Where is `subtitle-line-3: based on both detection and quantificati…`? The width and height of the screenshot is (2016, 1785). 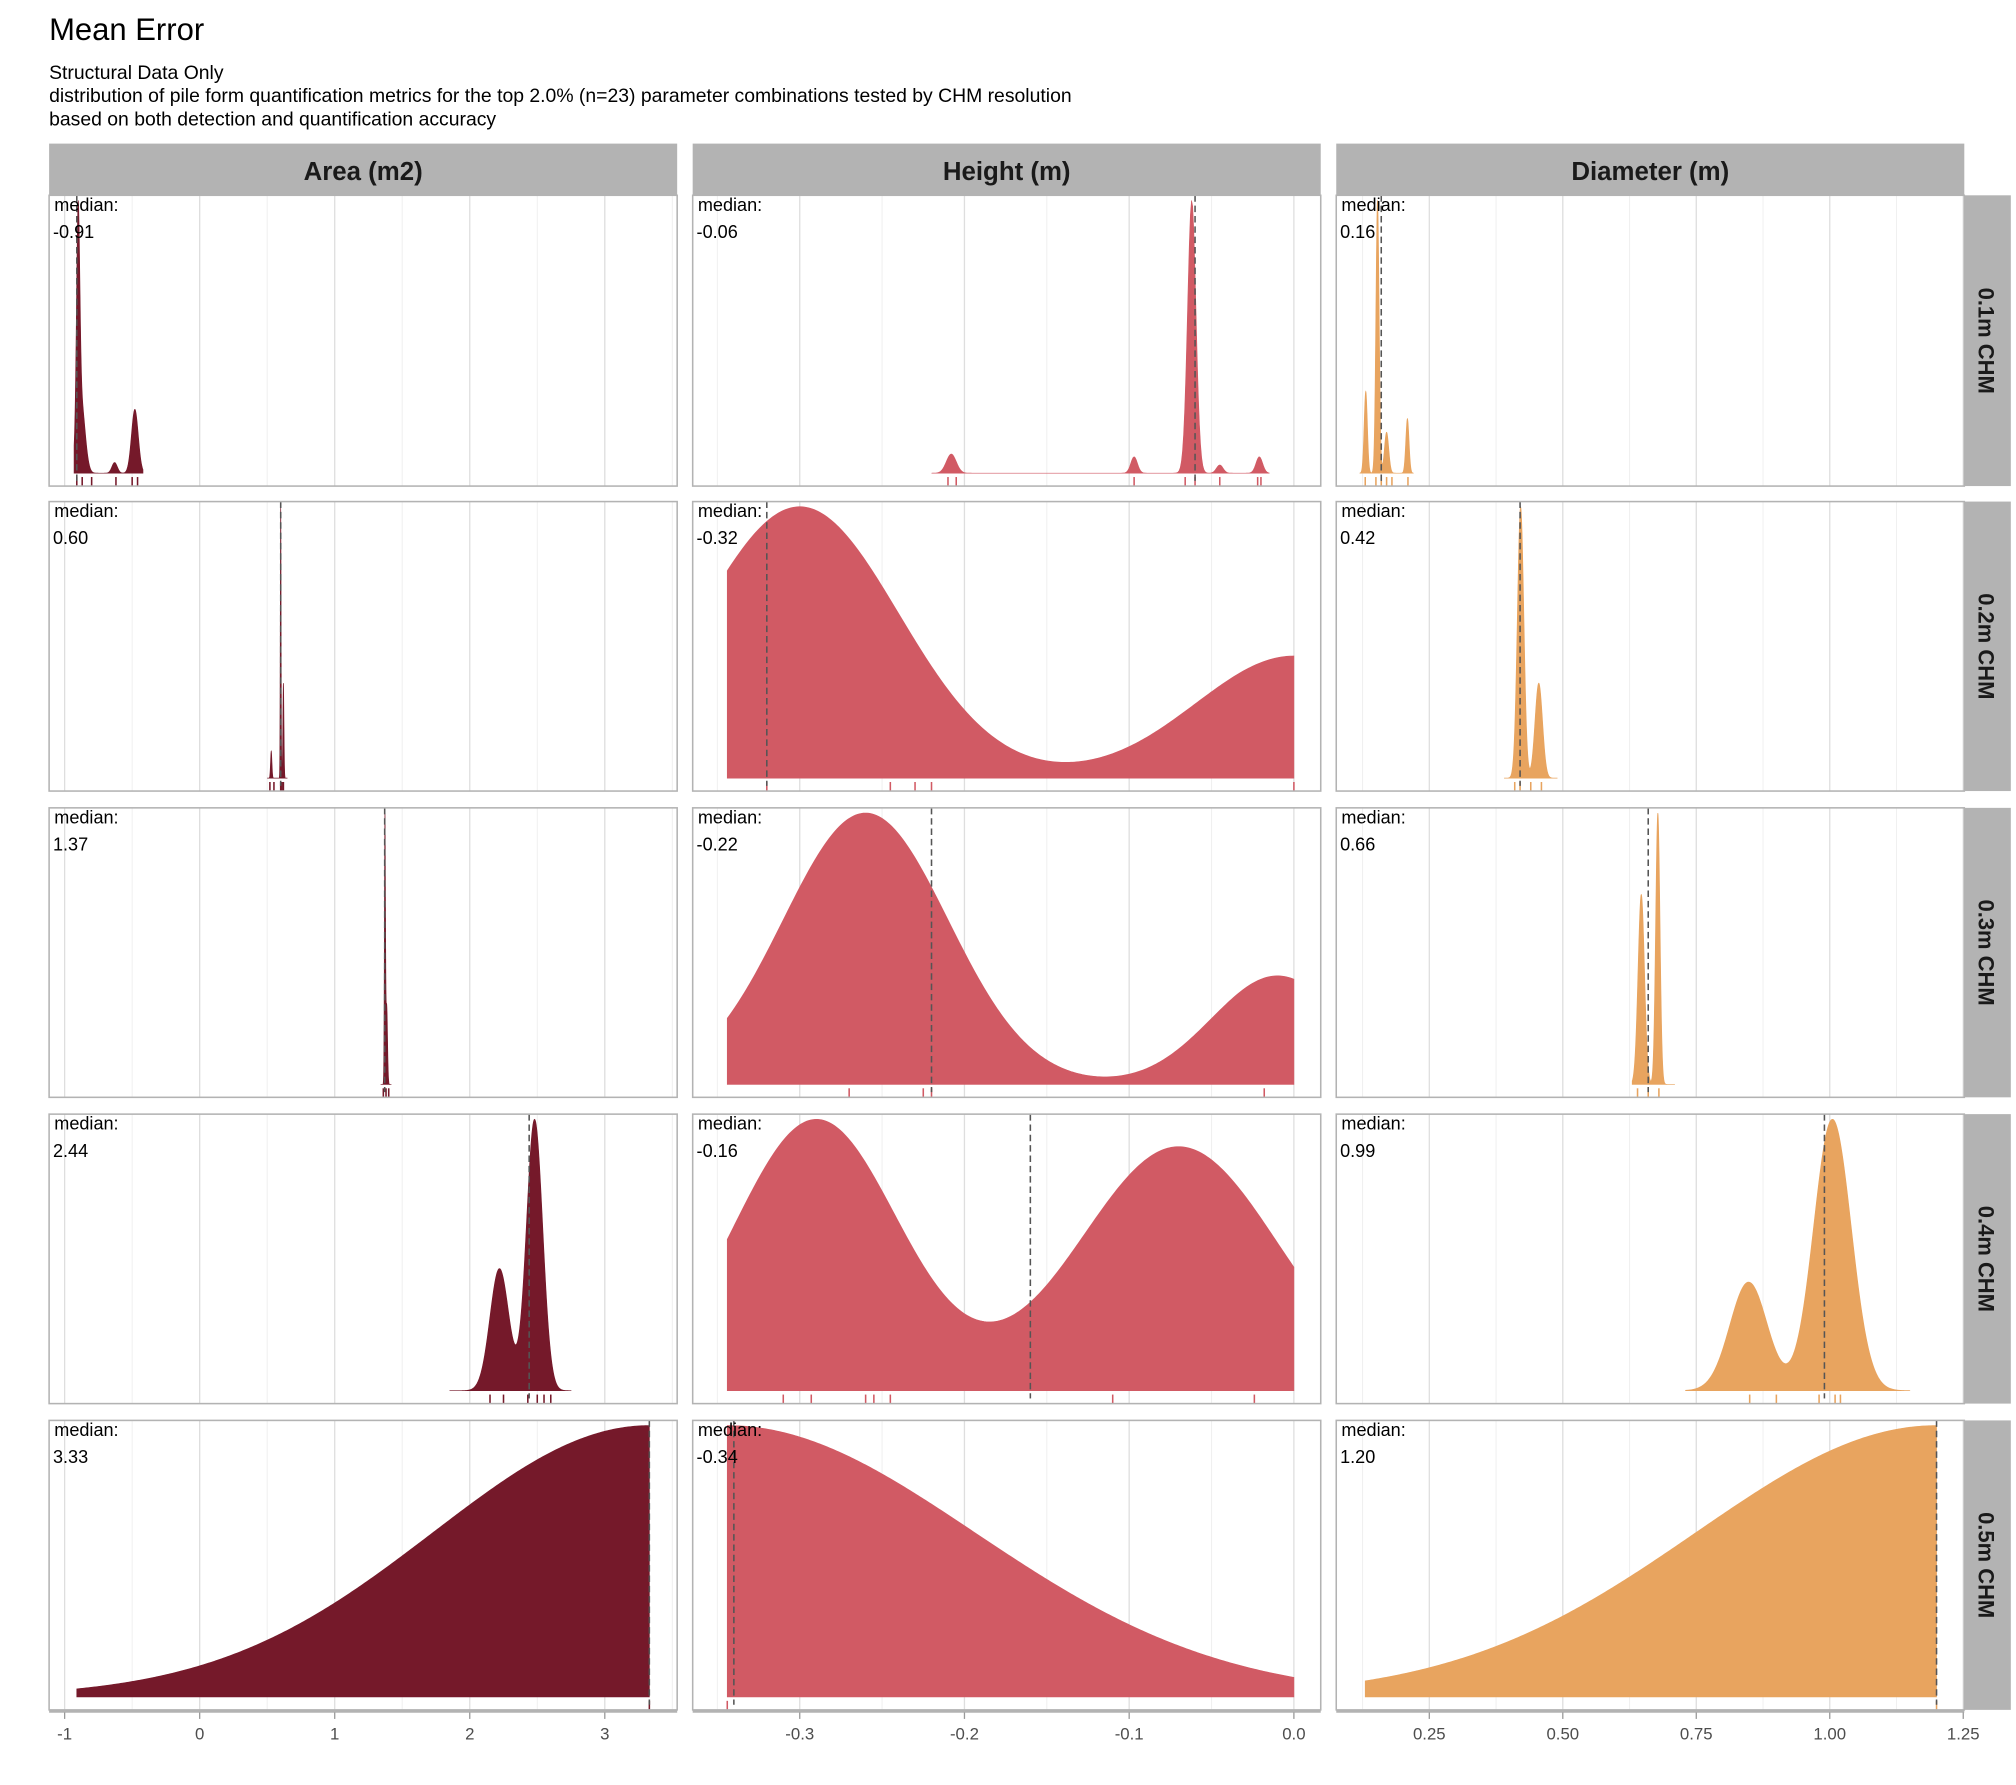
subtitle-line-3: based on both detection and quantificati… is located at coordinates (272, 120).